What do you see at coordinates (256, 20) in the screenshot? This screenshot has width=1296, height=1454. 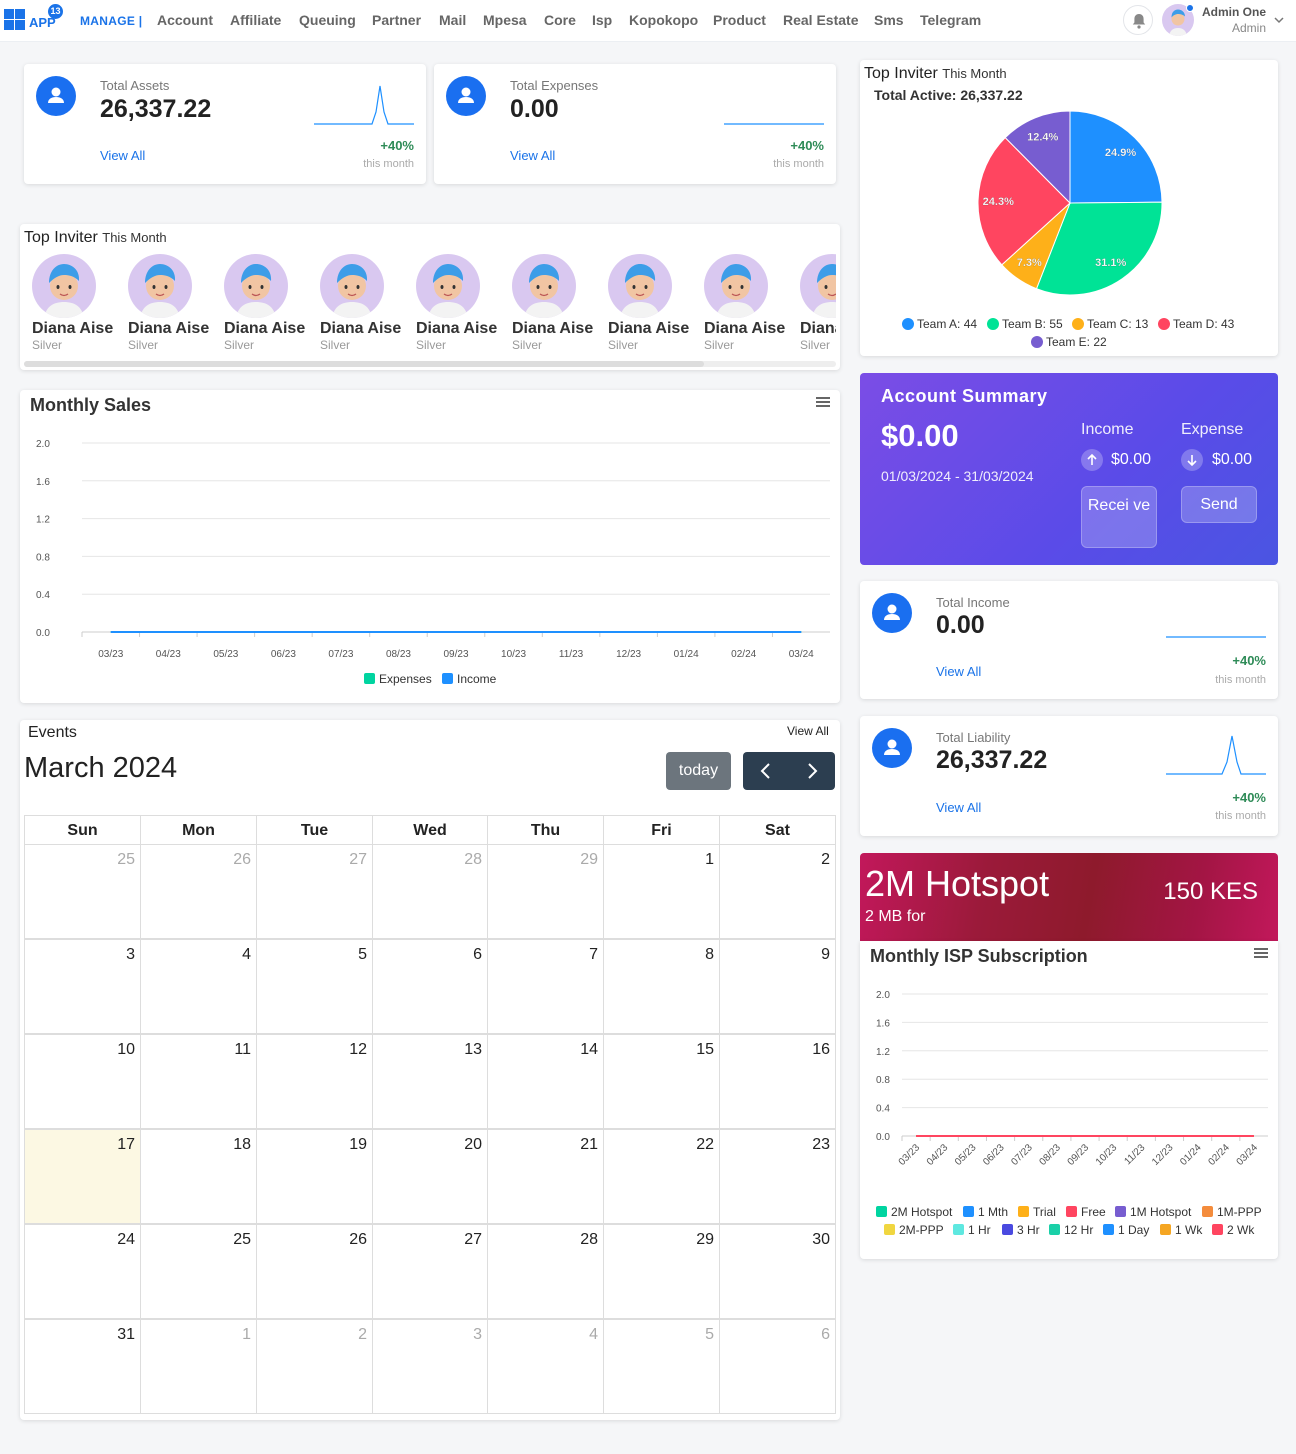 I see `nav-affiliate: Affiliate` at bounding box center [256, 20].